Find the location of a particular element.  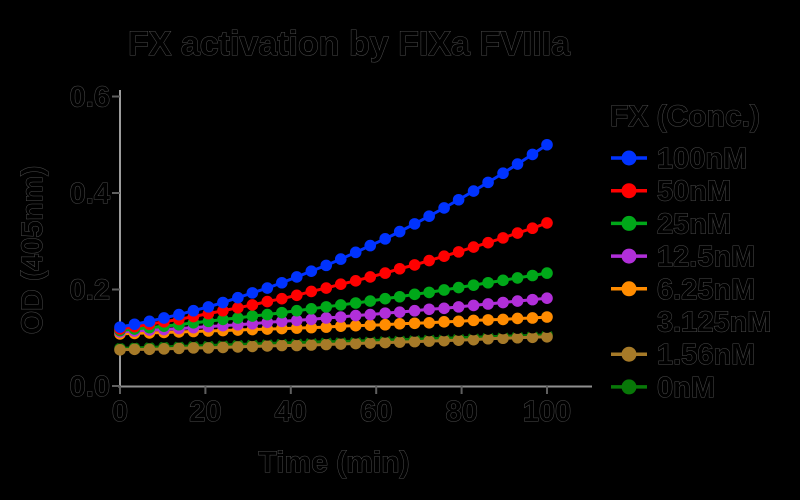

legend-entry-6.25nM: 6.25nM is located at coordinates (683, 289).